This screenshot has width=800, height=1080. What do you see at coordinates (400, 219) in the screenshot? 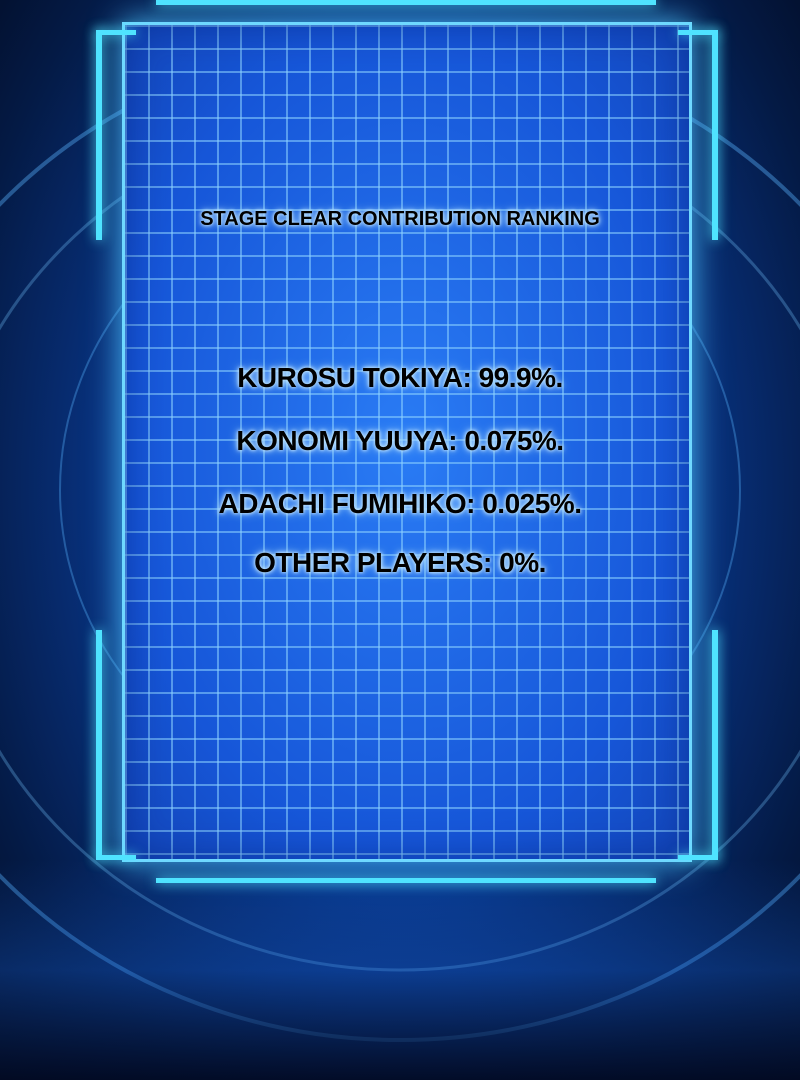
I see `window-title: STAGE CLEAR CONTRIBUTION RANKING` at bounding box center [400, 219].